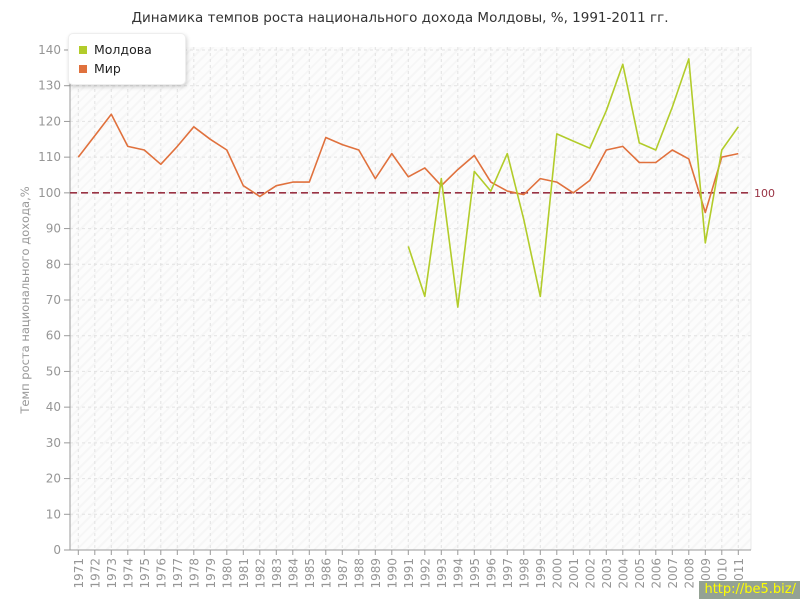 The width and height of the screenshot is (800, 600). What do you see at coordinates (53, 264) in the screenshot?
I see `y-tick-label: 80` at bounding box center [53, 264].